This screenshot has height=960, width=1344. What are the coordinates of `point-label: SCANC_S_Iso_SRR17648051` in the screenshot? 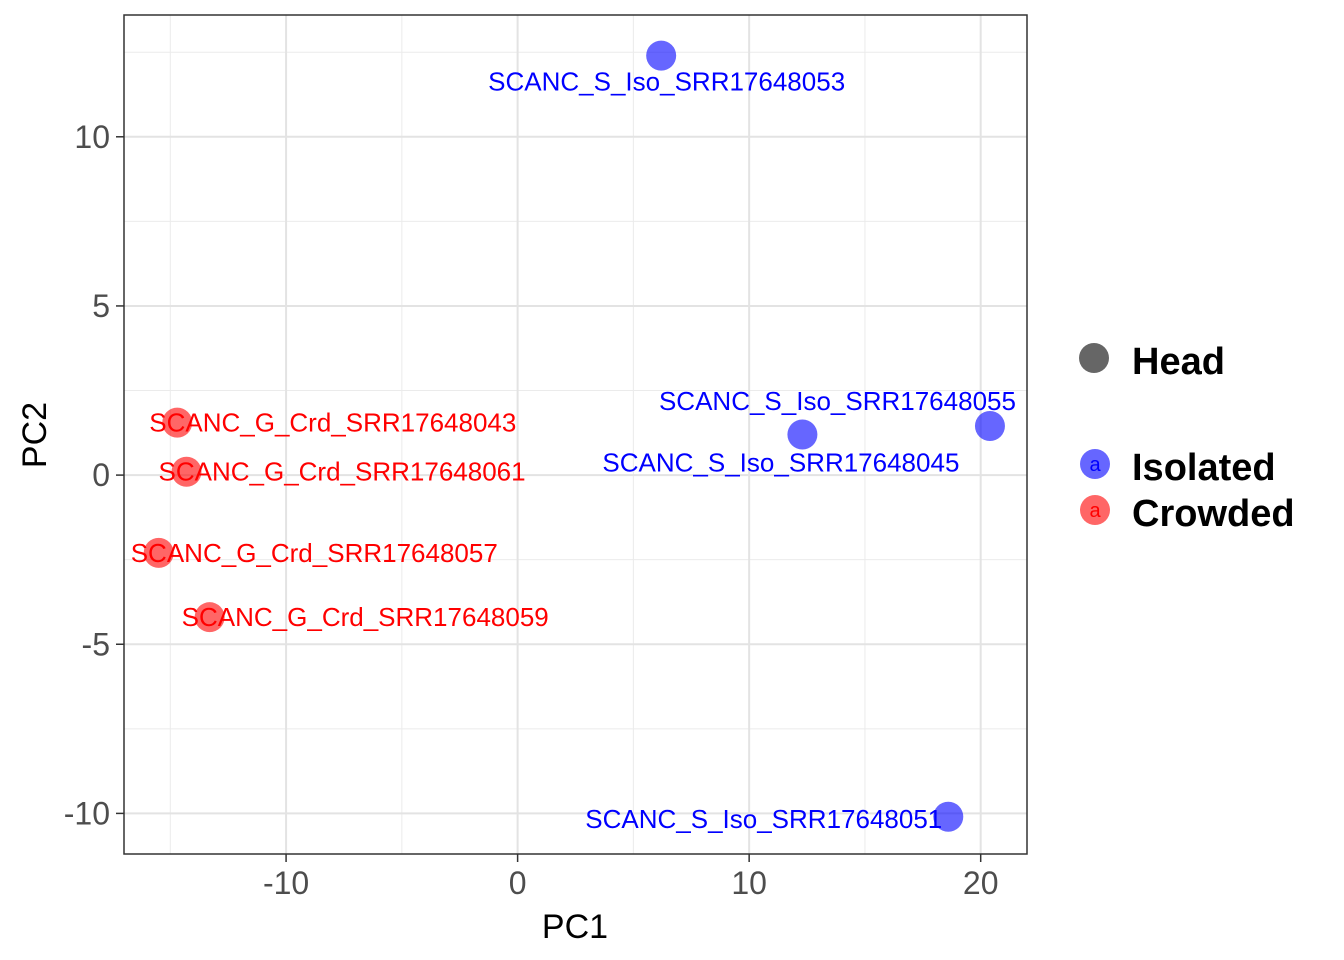 It's located at (763, 819).